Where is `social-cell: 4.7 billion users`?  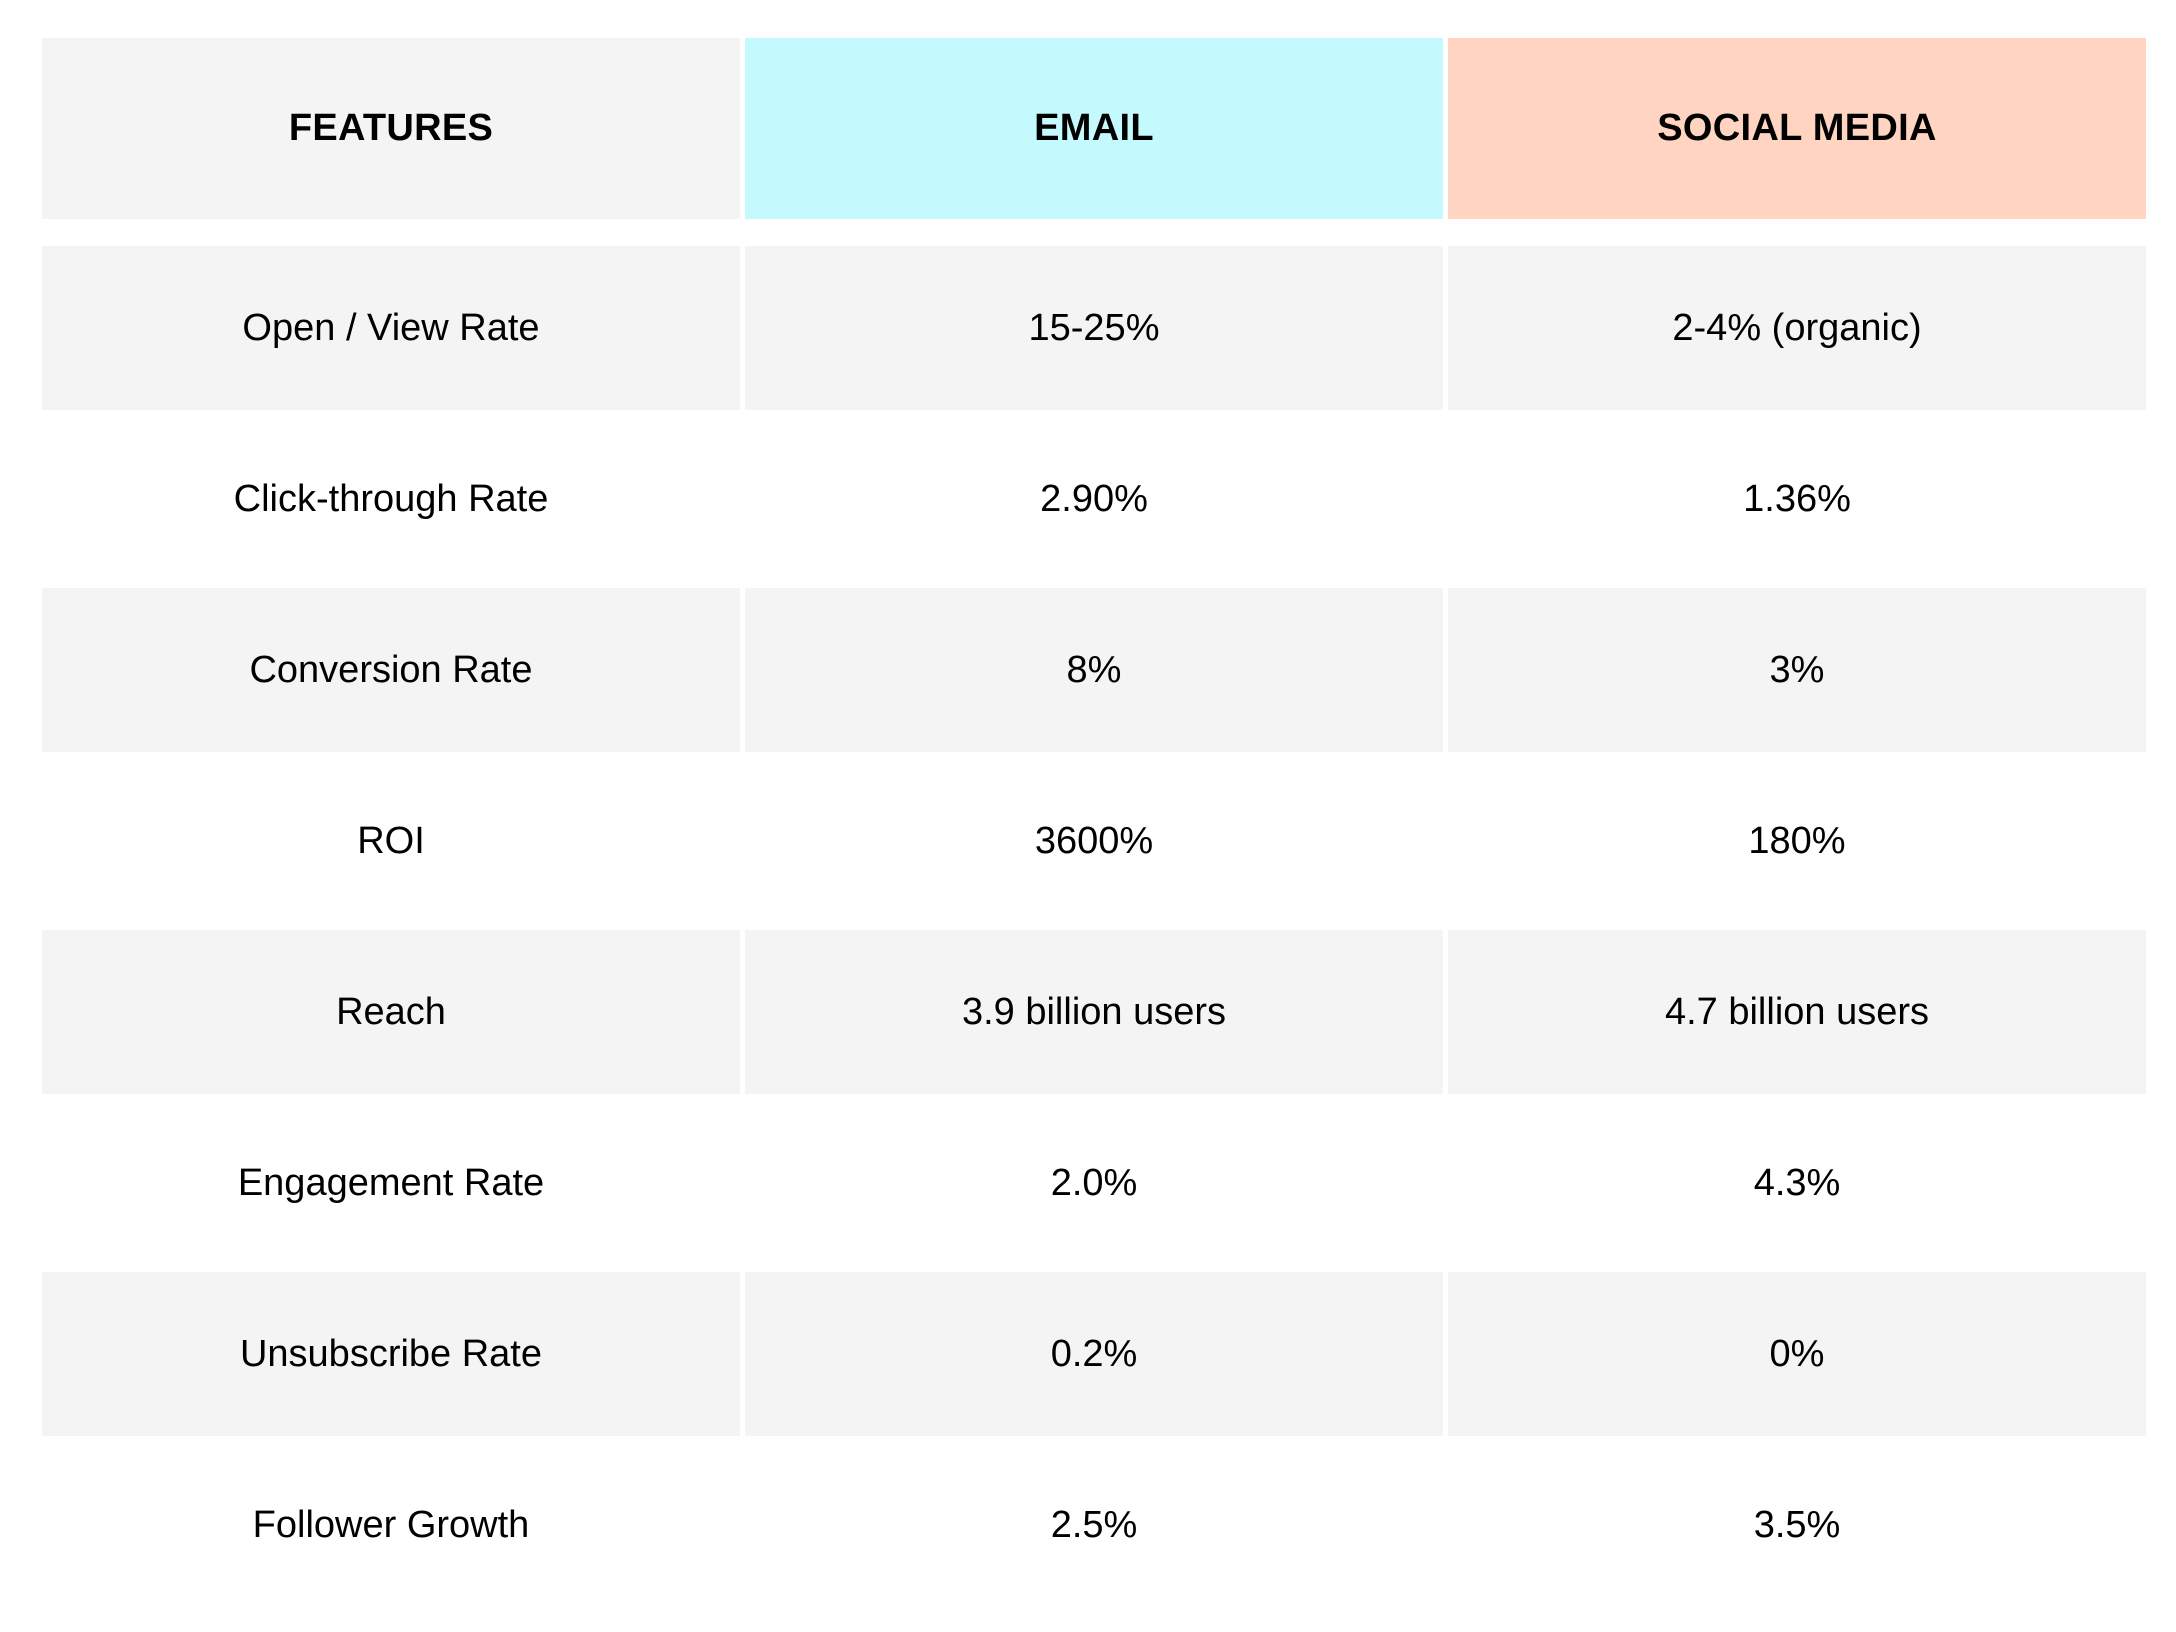
social-cell: 4.7 billion users is located at coordinates (1797, 1012).